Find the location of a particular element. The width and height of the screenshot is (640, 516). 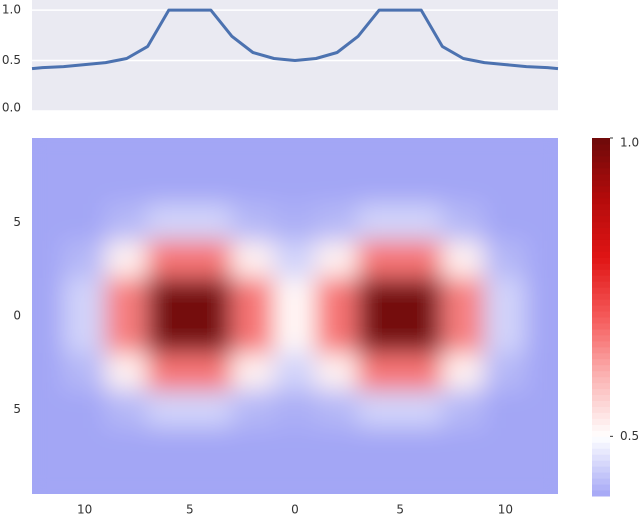

line is located at coordinates (295, 39).